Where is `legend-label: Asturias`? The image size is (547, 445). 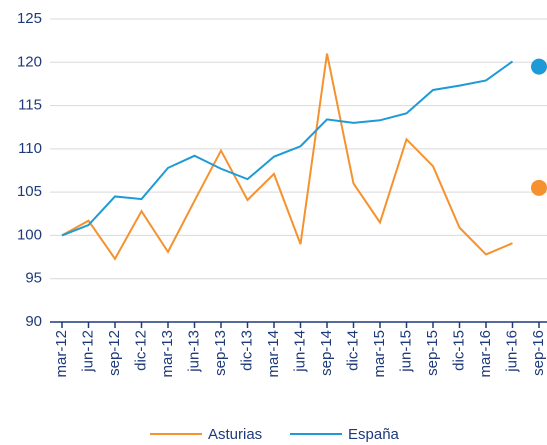 legend-label: Asturias is located at coordinates (235, 434).